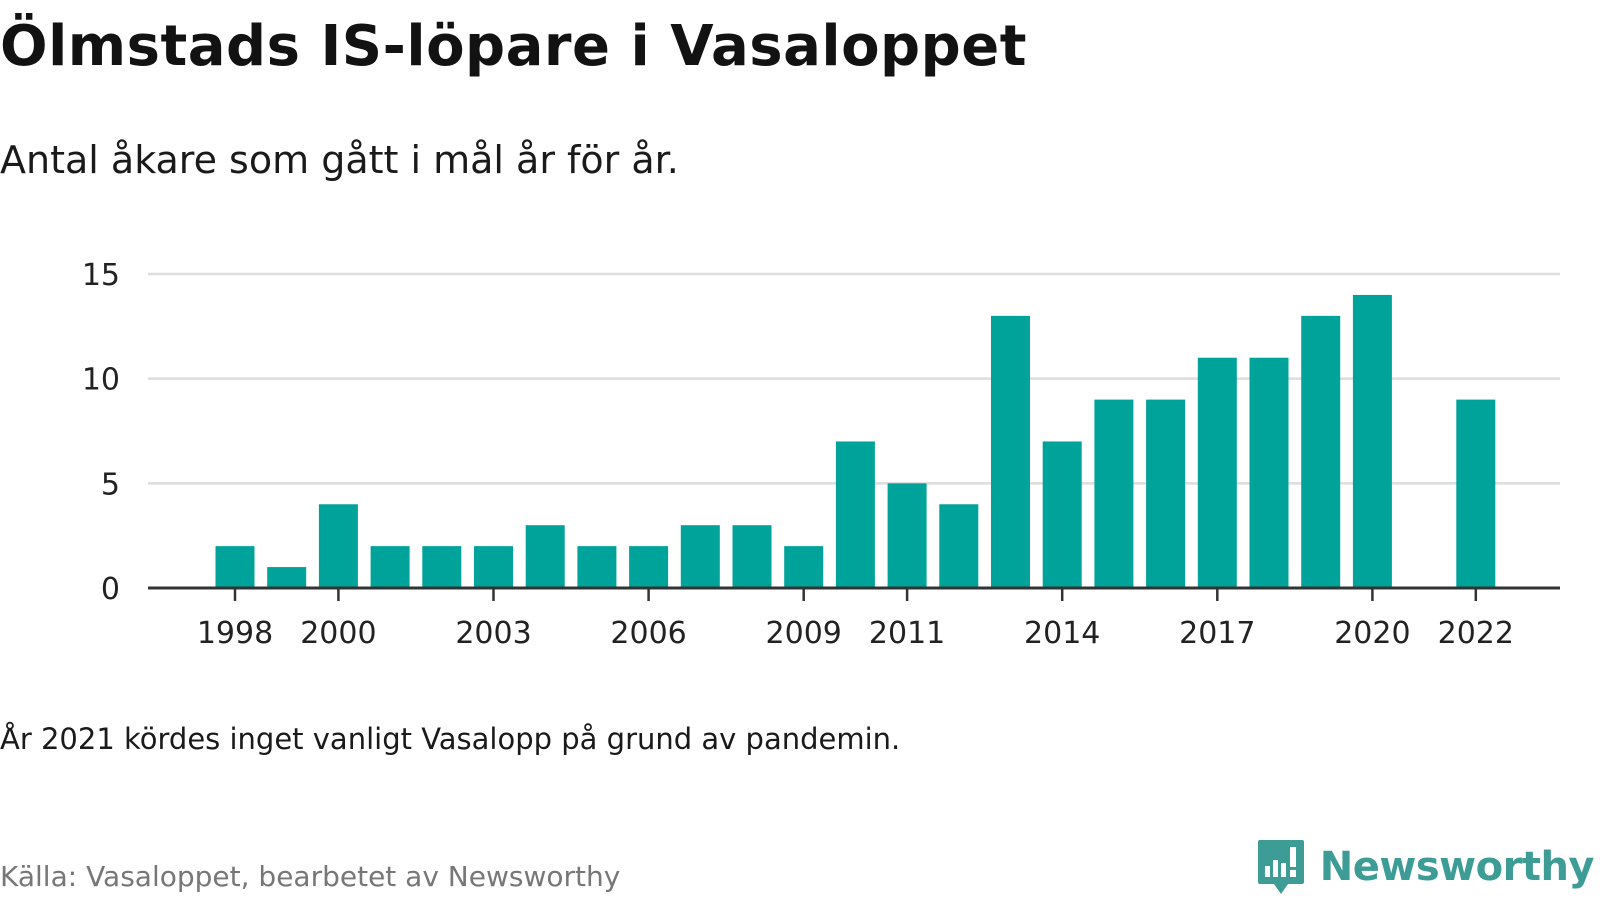  I want to click on bar-2003, so click(493, 567).